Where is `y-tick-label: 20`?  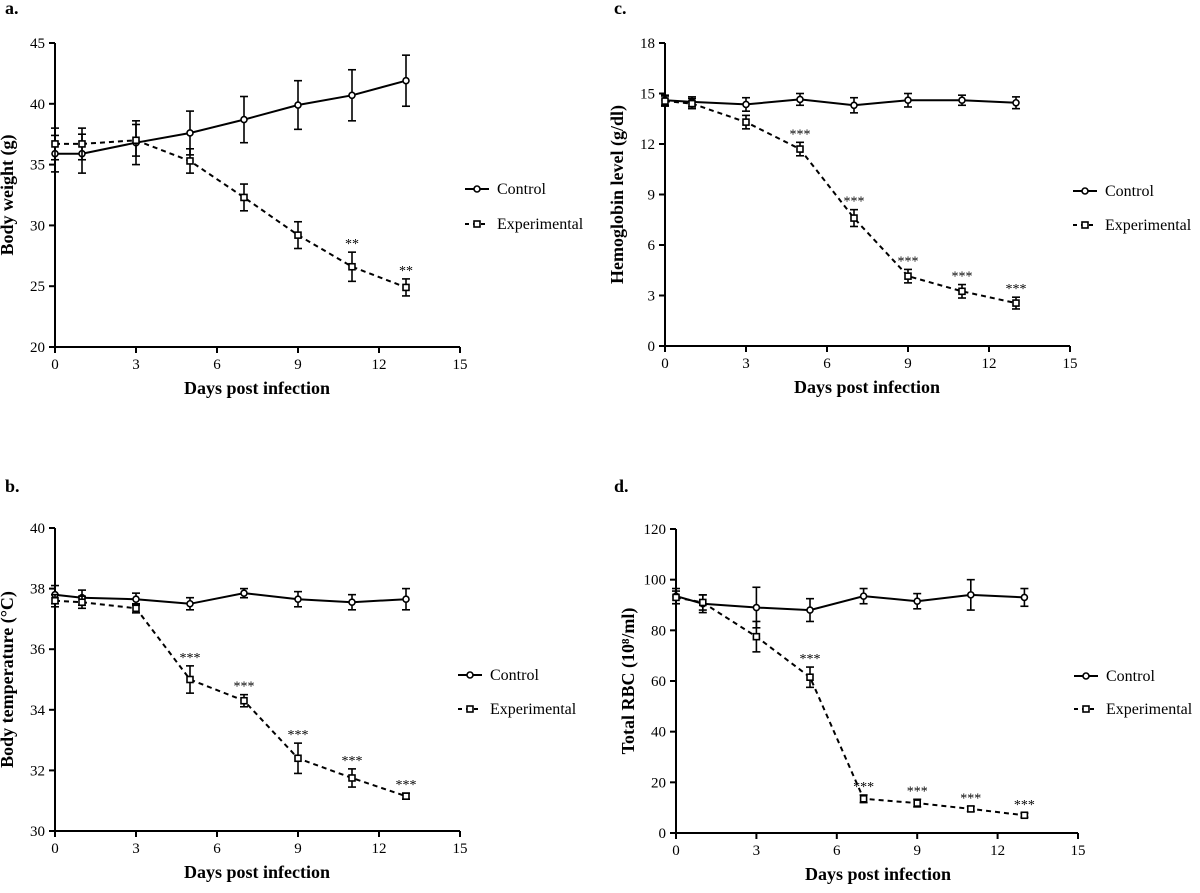 y-tick-label: 20 is located at coordinates (37, 348).